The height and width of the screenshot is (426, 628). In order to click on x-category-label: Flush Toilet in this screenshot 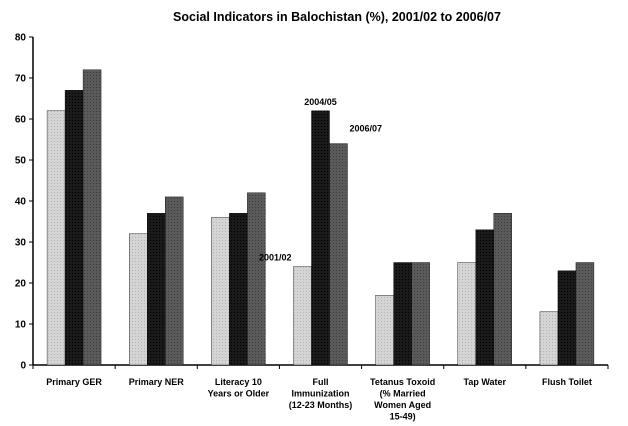, I will do `click(567, 382)`.